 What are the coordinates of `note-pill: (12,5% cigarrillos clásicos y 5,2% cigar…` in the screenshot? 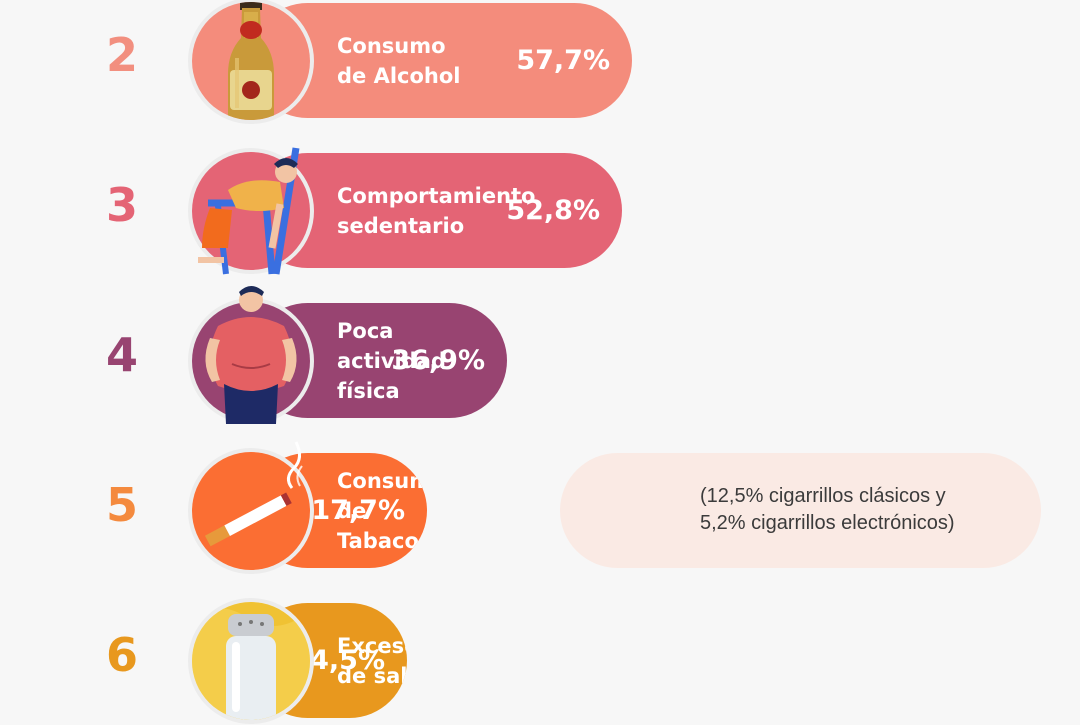 It's located at (800, 510).